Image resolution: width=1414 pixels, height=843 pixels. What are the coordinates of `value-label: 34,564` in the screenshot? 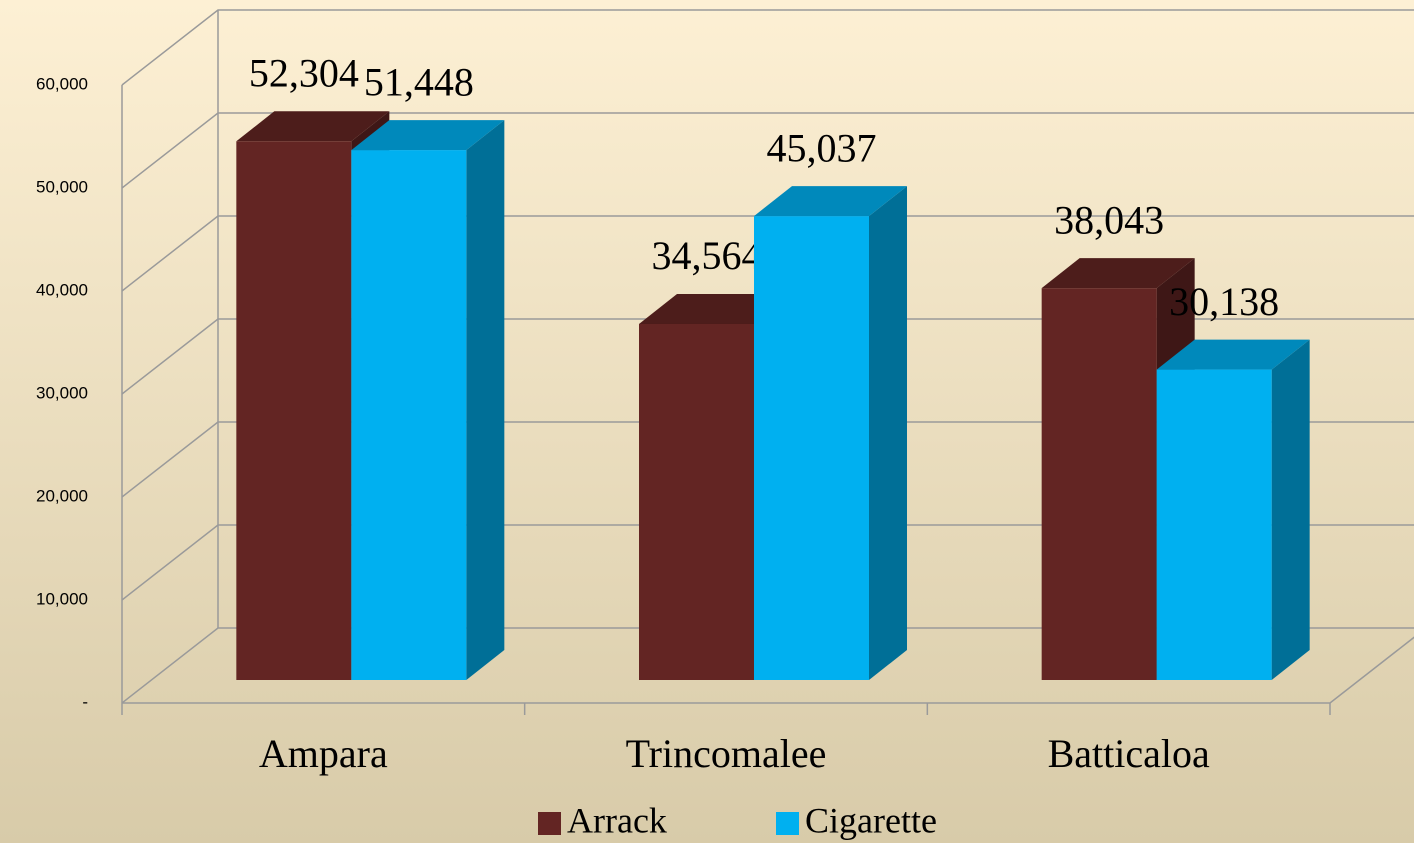 It's located at (707, 255).